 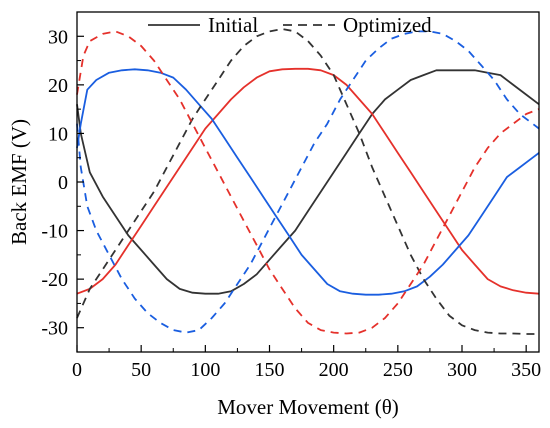 I want to click on x-axis-label: Mover Movement (θ), so click(x=308, y=407).